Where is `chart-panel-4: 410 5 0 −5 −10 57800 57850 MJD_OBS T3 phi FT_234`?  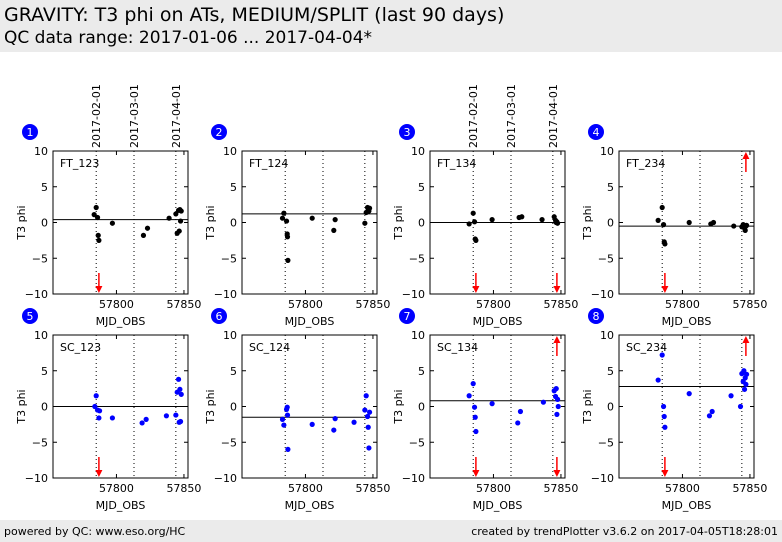 chart-panel-4: 410 5 0 −5 −10 57800 57850 MJD_OBS T3 phi FT_234 is located at coordinates (674, 226).